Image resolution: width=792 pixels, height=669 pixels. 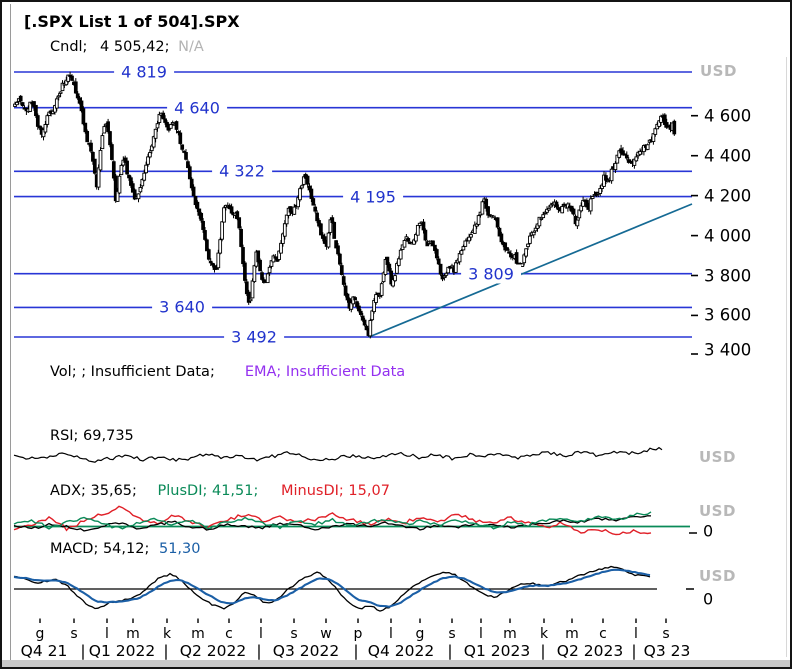 What do you see at coordinates (728, 196) in the screenshot?
I see `y-axis-tick-label: 4 200` at bounding box center [728, 196].